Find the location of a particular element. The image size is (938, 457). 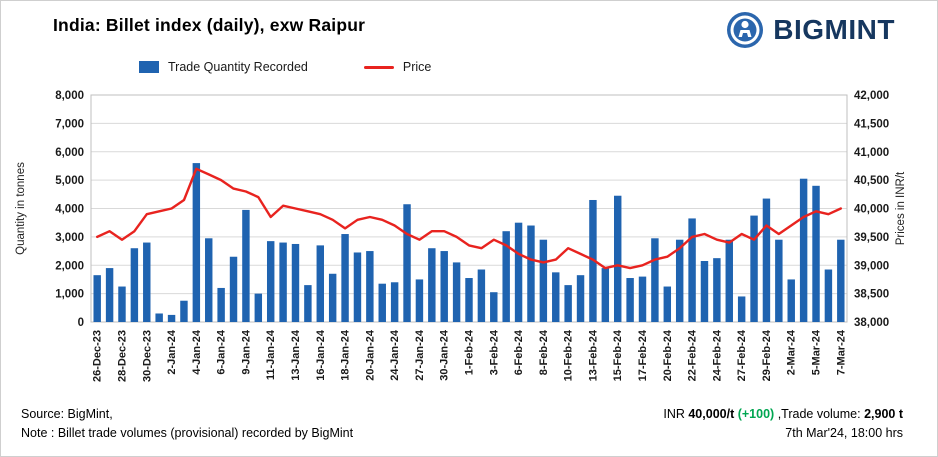

svg-text: 20-Feb-24 is located at coordinates (668, 355).